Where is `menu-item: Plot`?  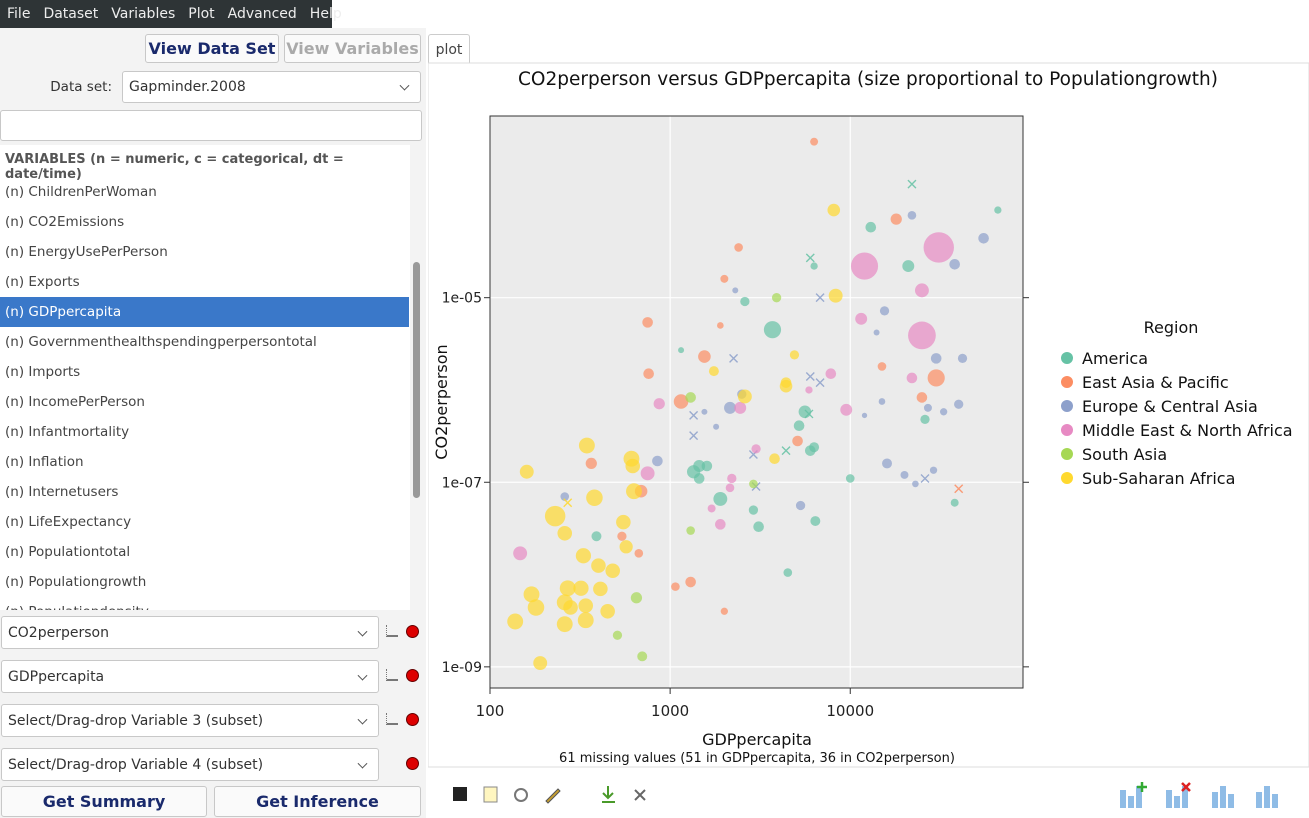
menu-item: Plot is located at coordinates (201, 14).